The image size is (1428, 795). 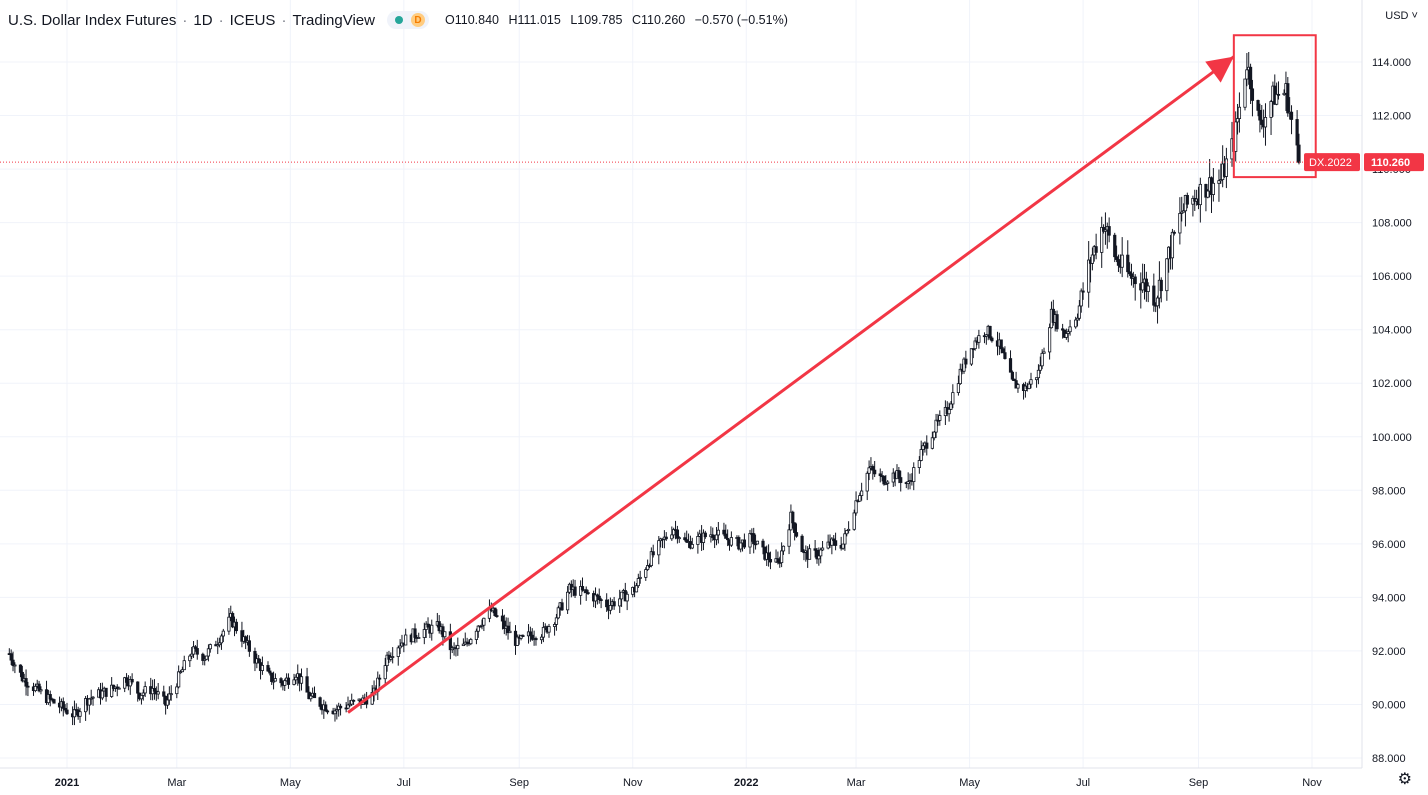 I want to click on status-badge: D, so click(x=407, y=20).